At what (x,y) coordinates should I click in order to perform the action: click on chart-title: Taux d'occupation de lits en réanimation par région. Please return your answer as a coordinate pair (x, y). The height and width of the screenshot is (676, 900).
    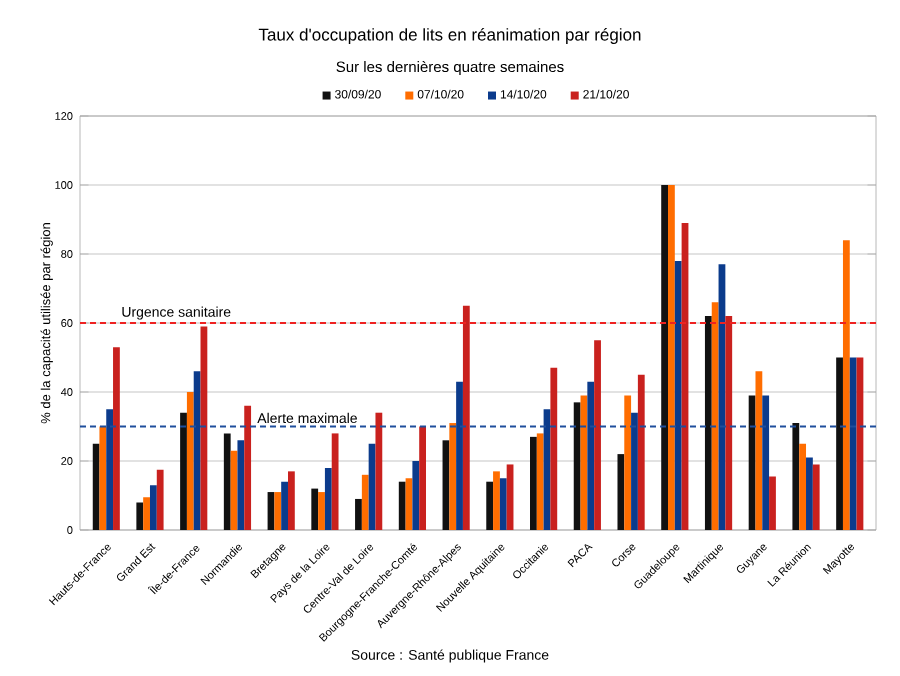
    Looking at the image, I should click on (449, 35).